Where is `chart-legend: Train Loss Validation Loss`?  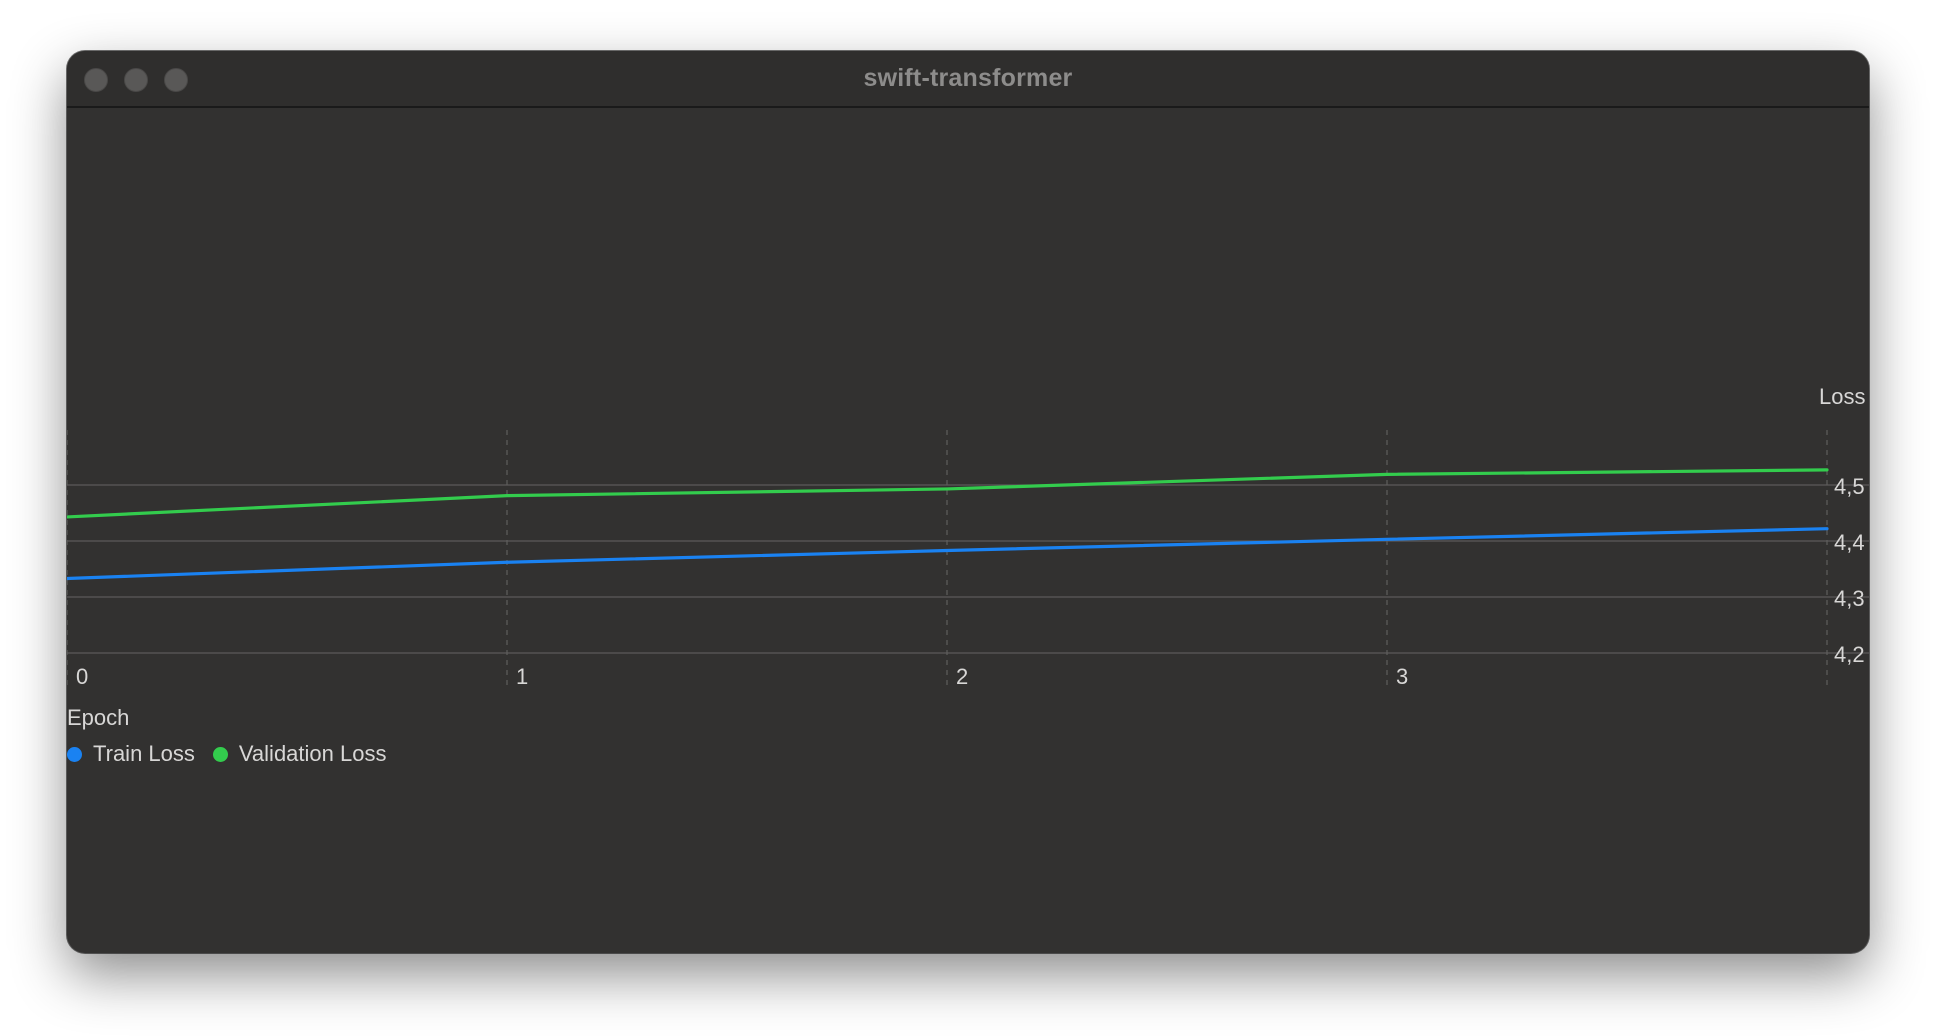 chart-legend: Train Loss Validation Loss is located at coordinates (235, 754).